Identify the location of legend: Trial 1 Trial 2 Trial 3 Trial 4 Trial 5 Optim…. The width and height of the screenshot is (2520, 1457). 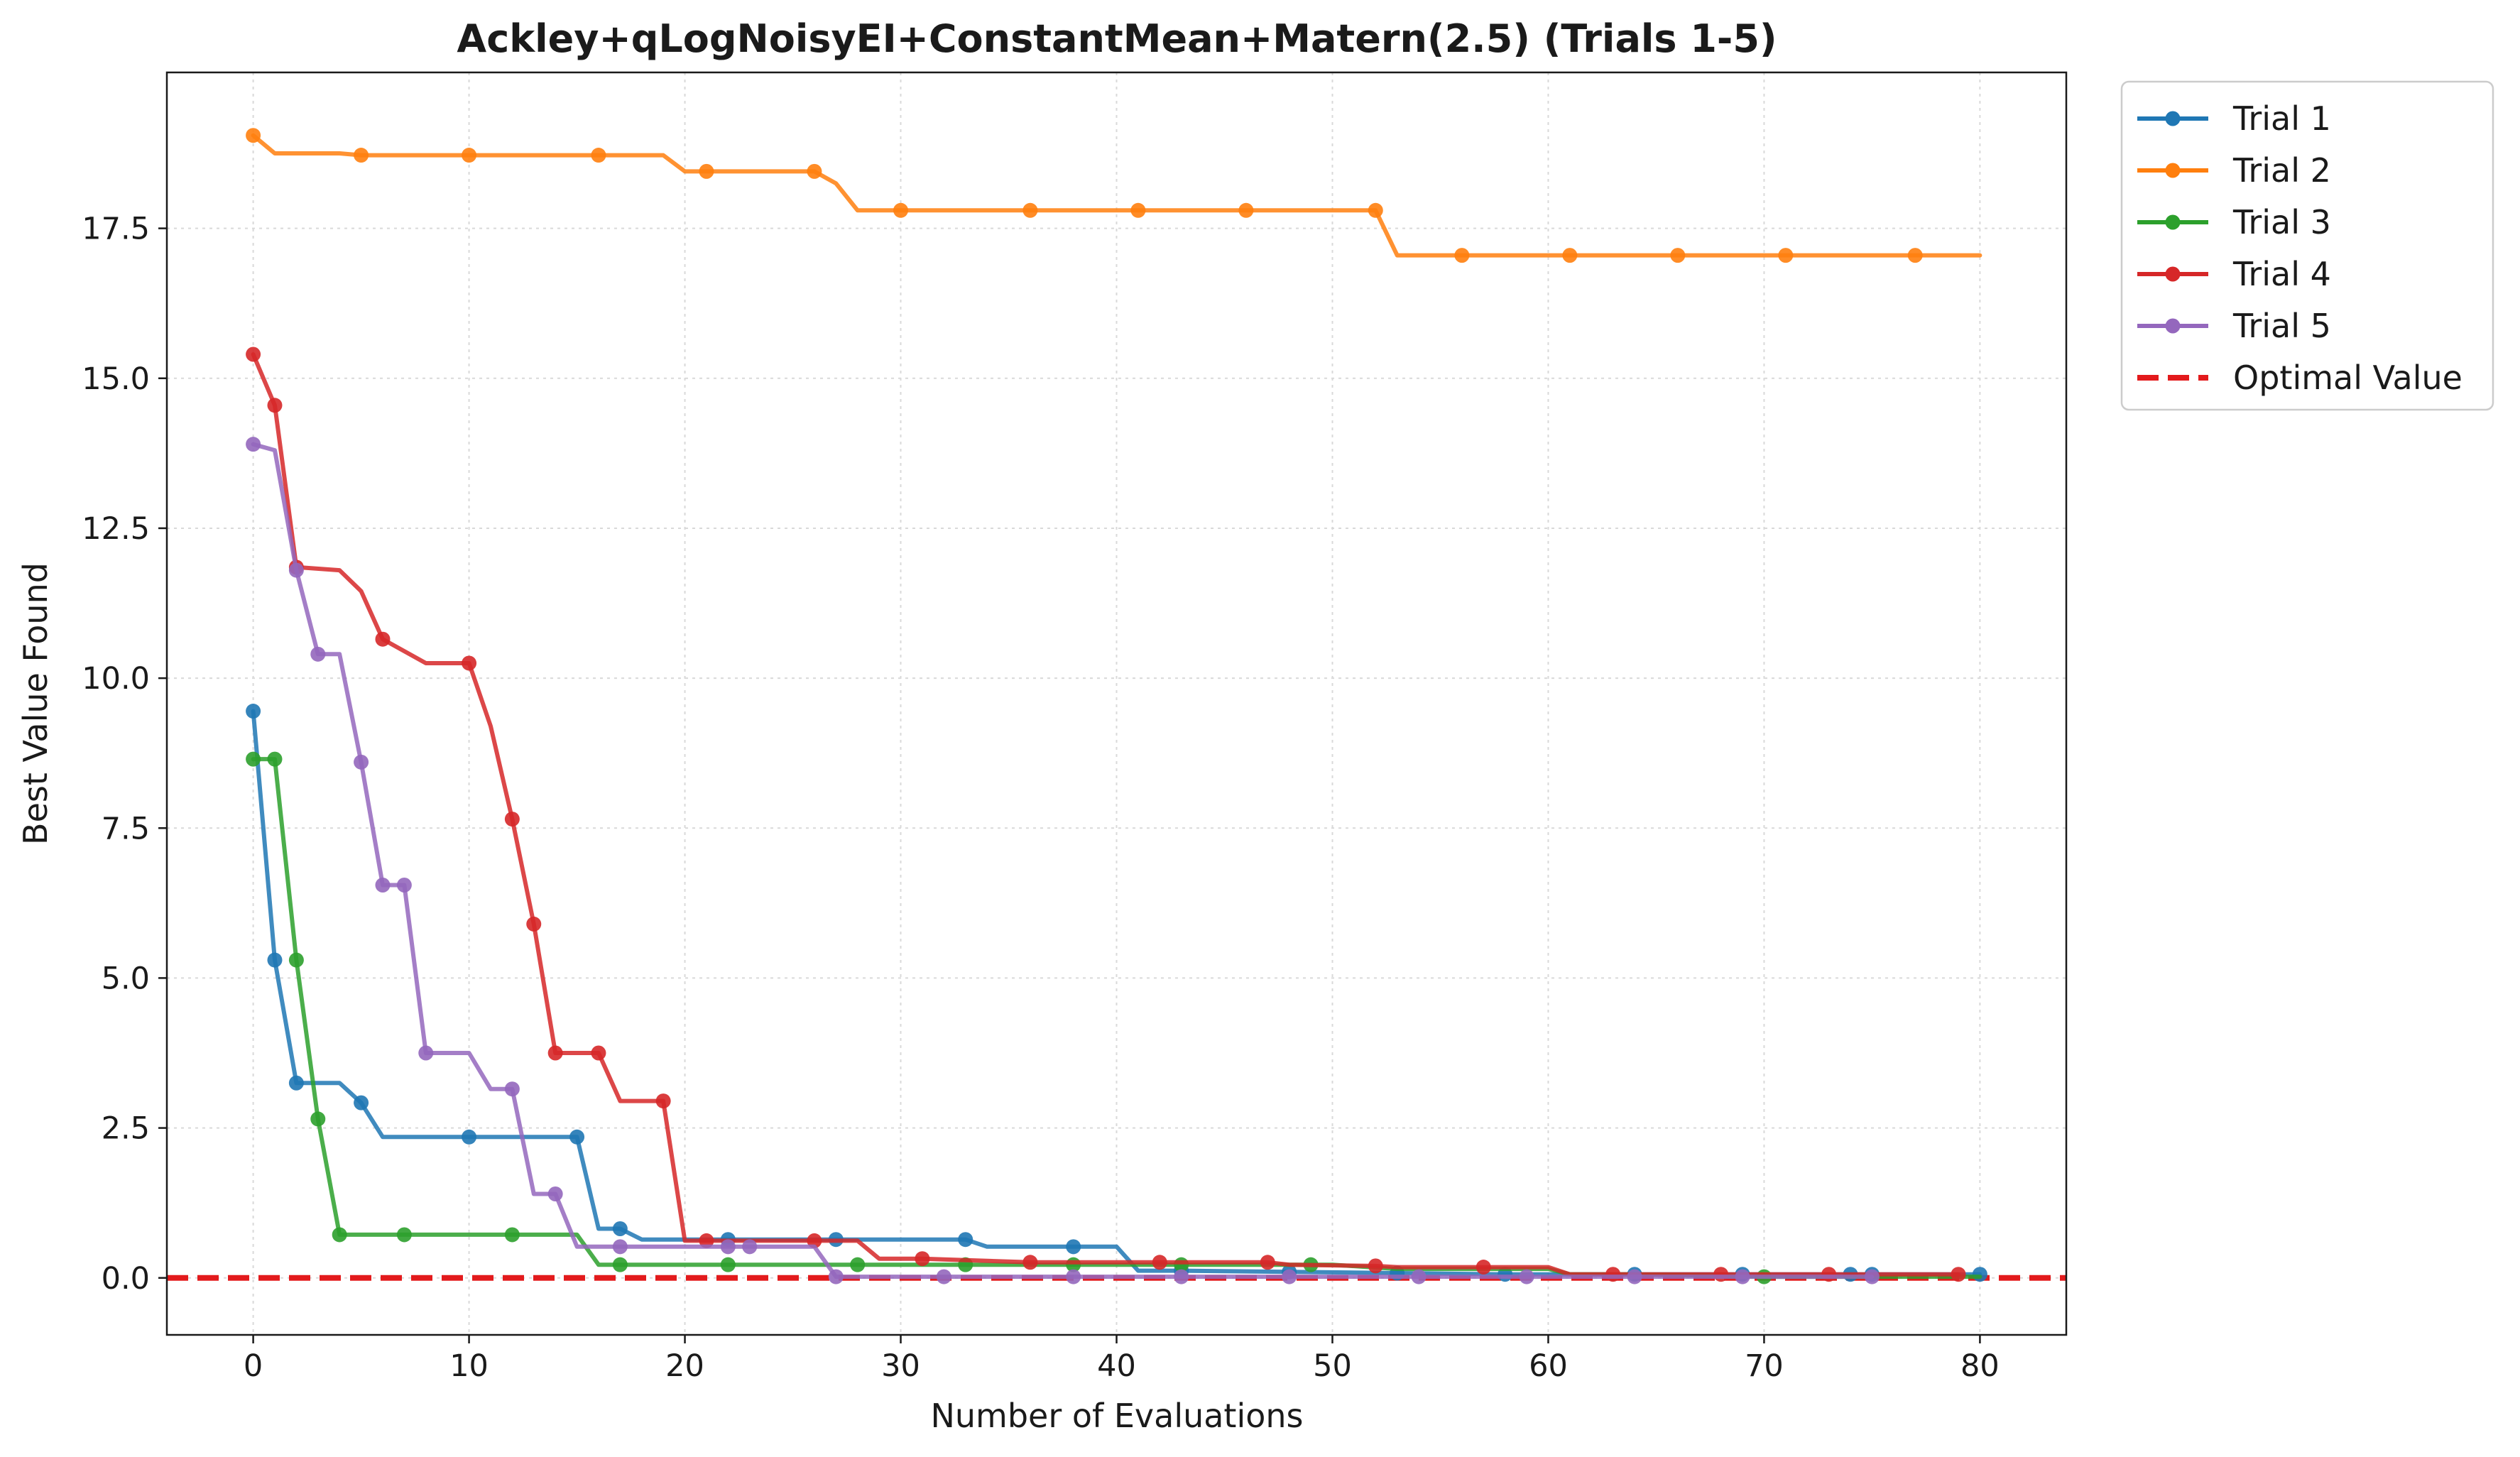
(2307, 245).